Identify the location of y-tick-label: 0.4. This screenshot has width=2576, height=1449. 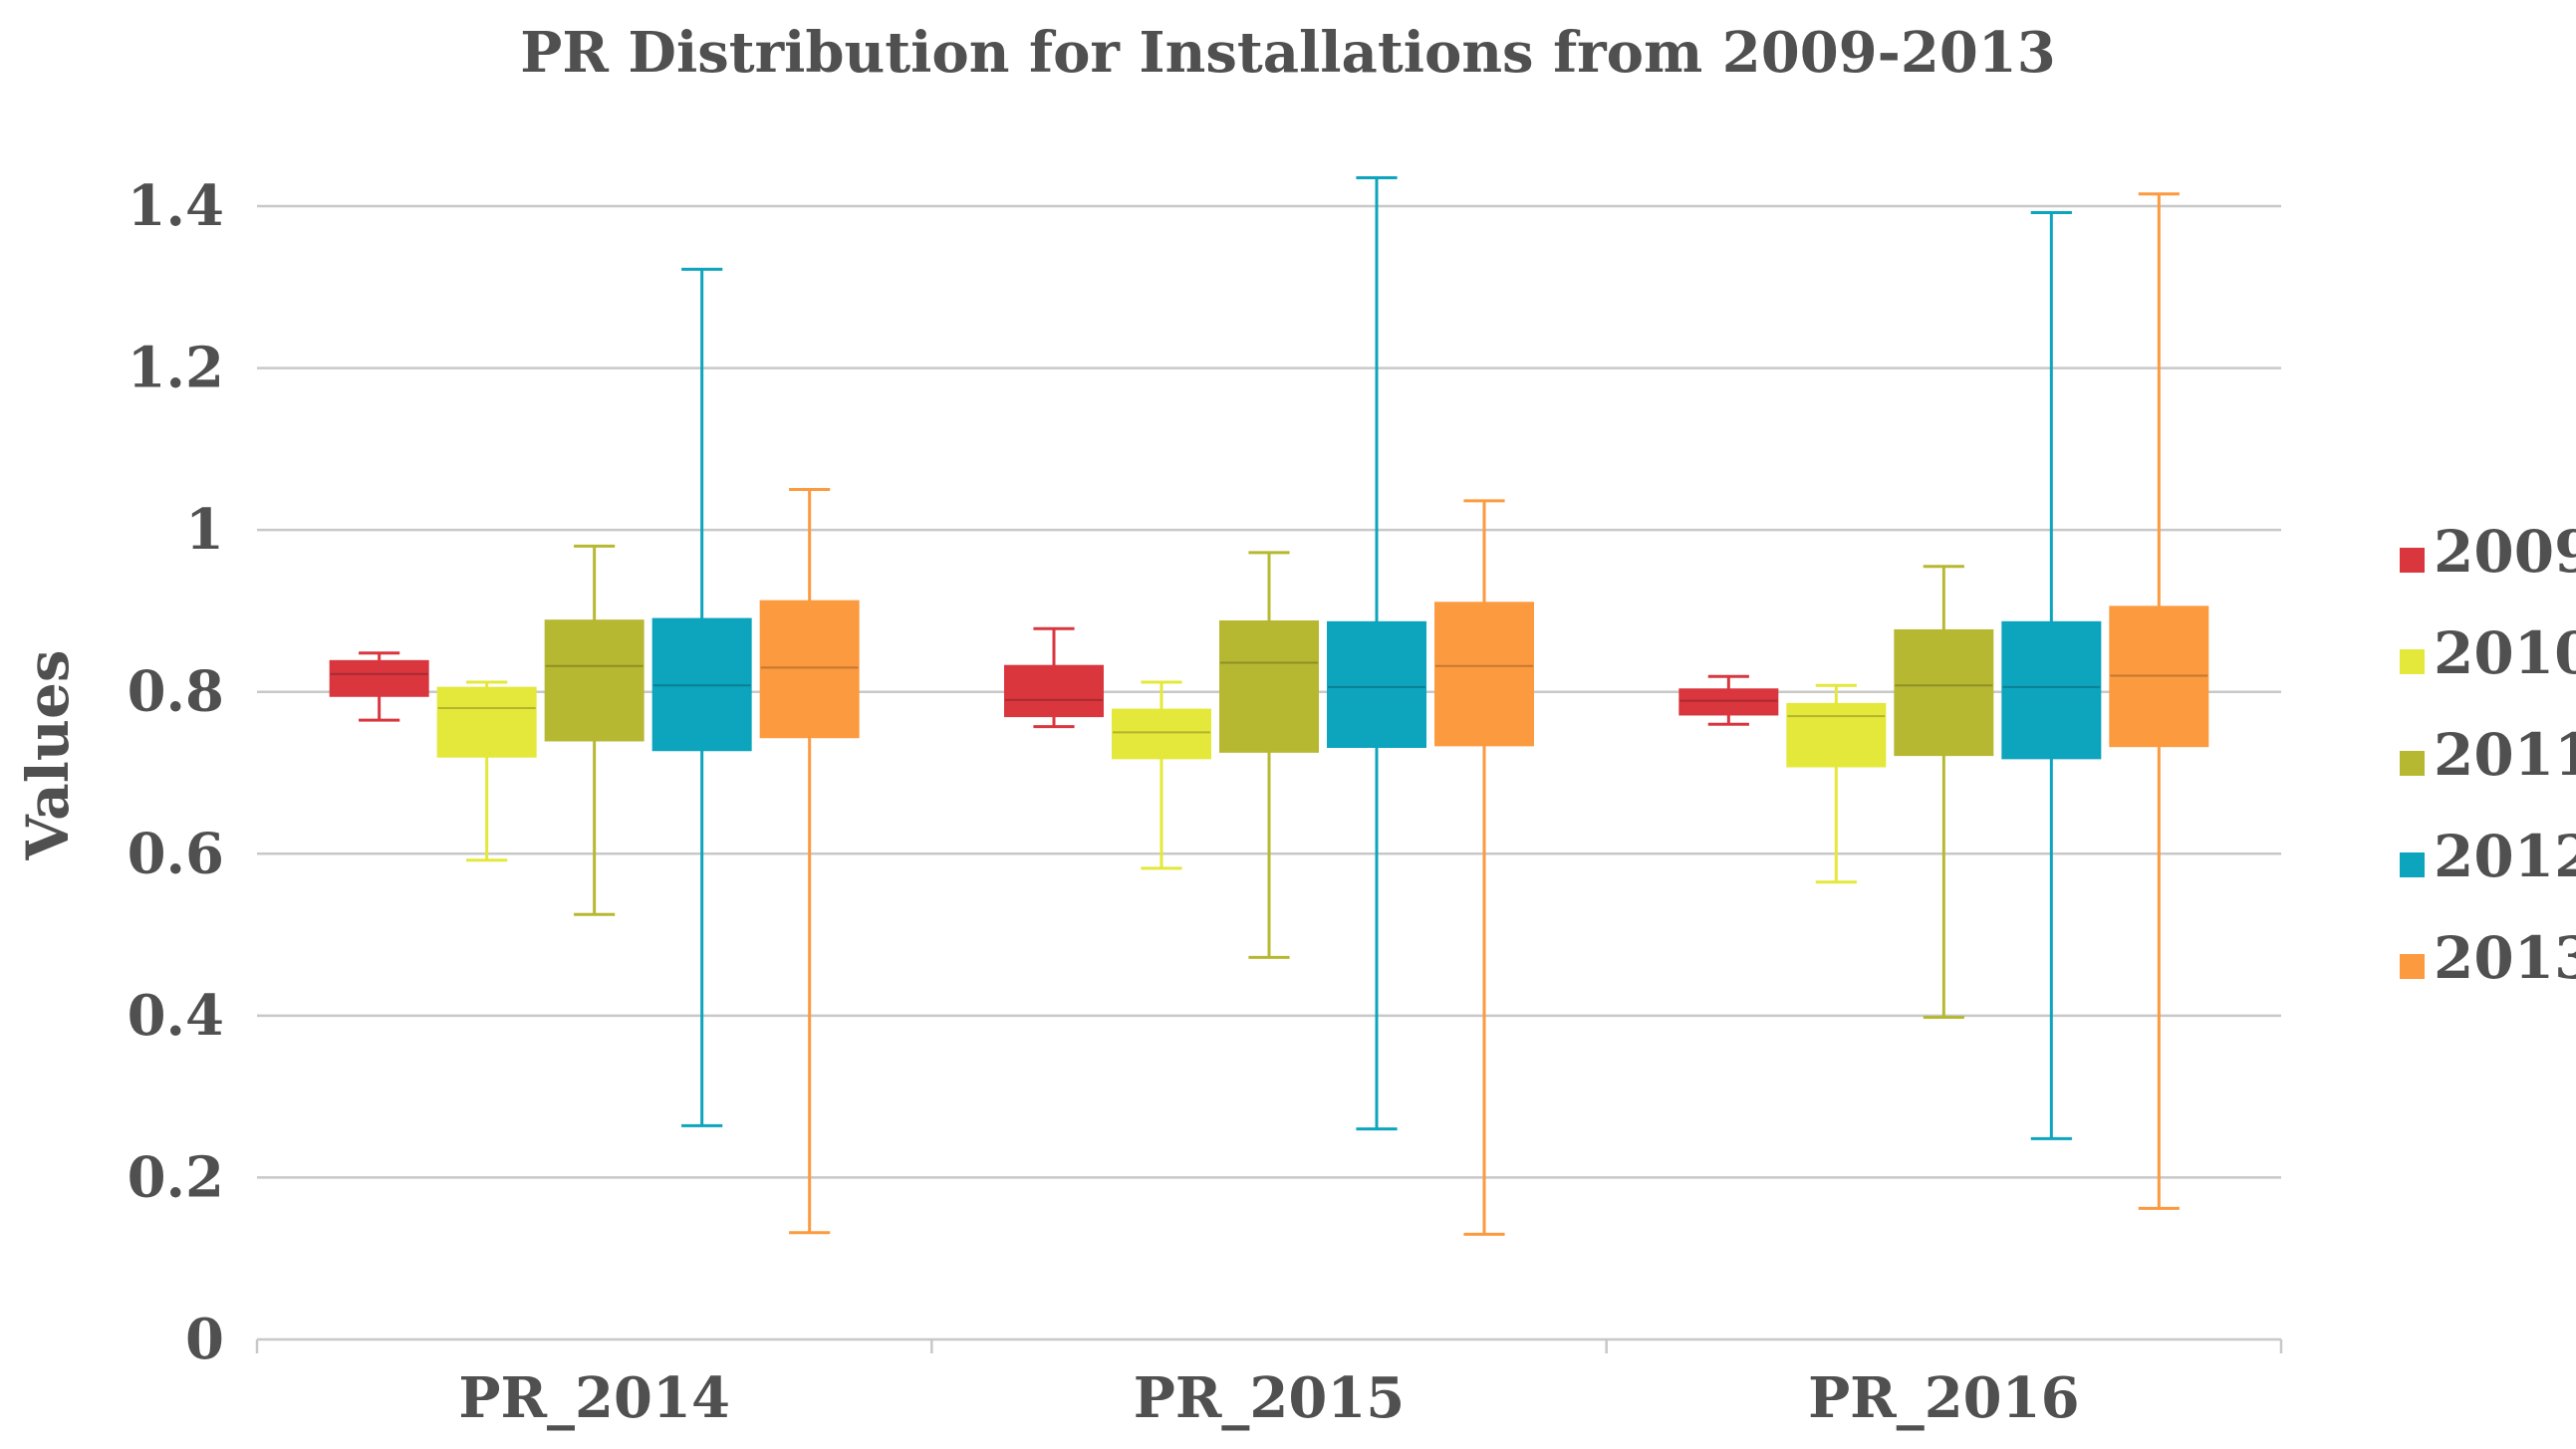
(176, 1016).